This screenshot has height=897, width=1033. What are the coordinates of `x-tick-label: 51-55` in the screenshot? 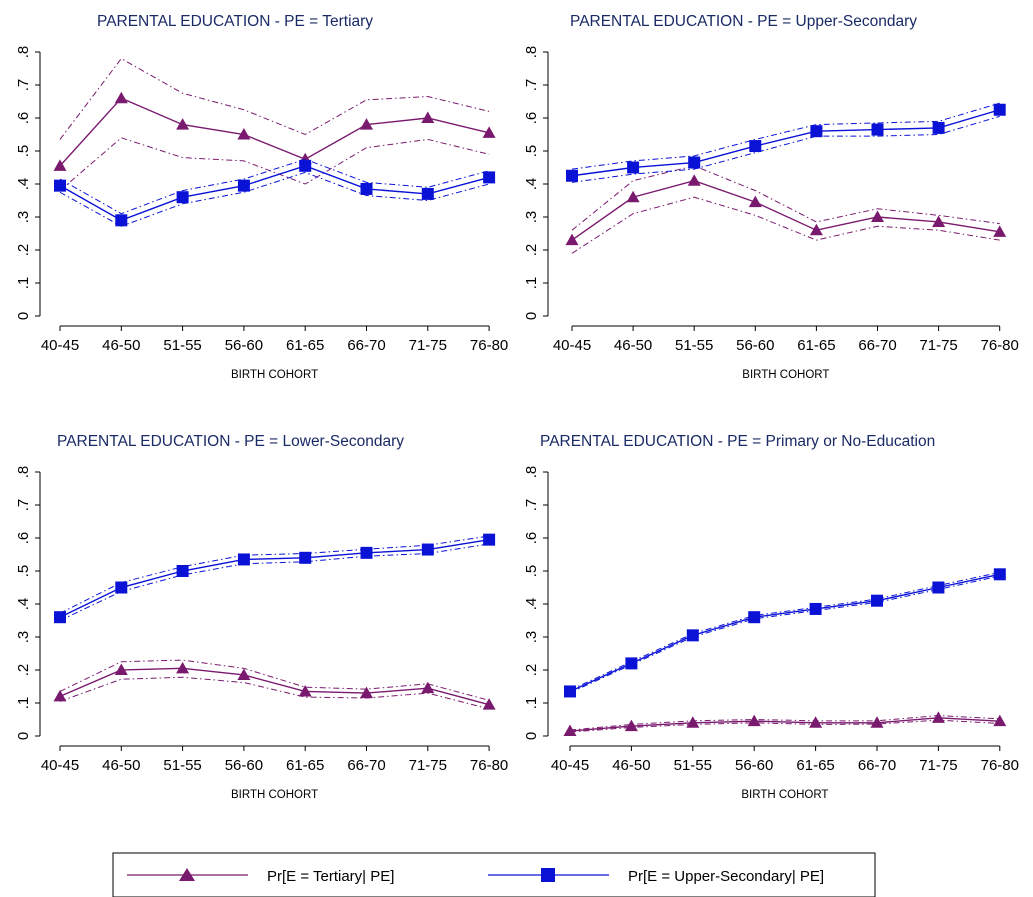 It's located at (182, 765).